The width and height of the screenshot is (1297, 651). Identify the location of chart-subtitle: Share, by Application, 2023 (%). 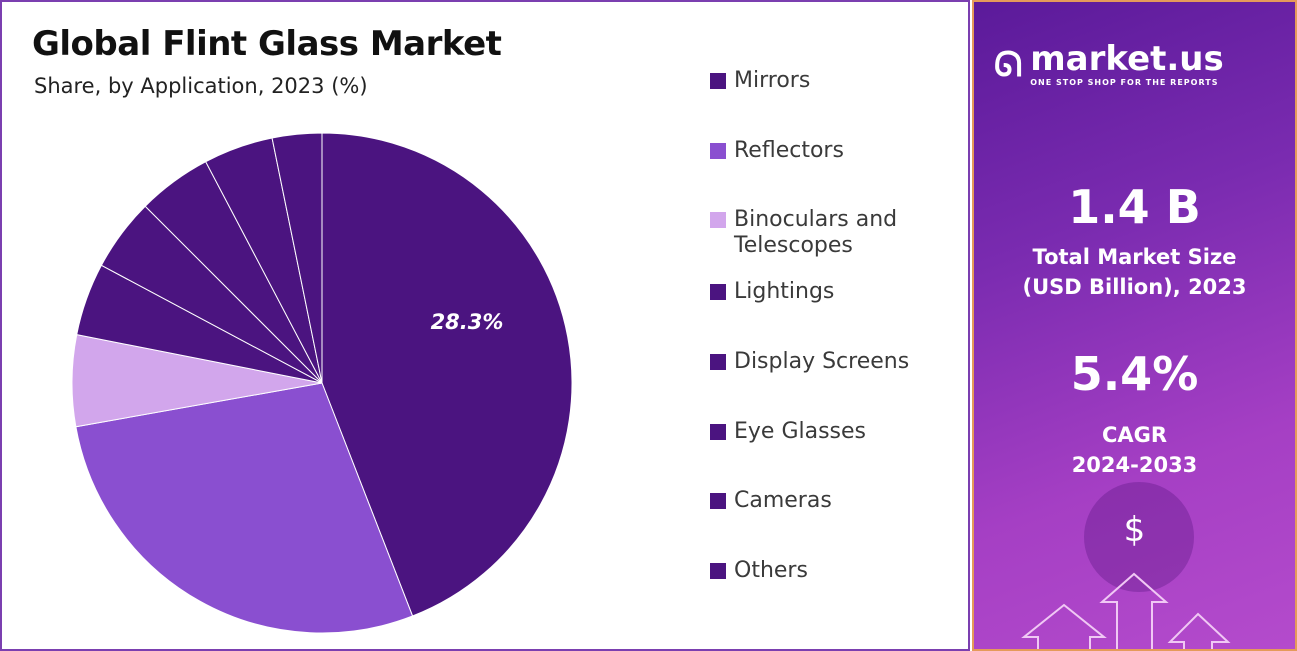
(201, 86).